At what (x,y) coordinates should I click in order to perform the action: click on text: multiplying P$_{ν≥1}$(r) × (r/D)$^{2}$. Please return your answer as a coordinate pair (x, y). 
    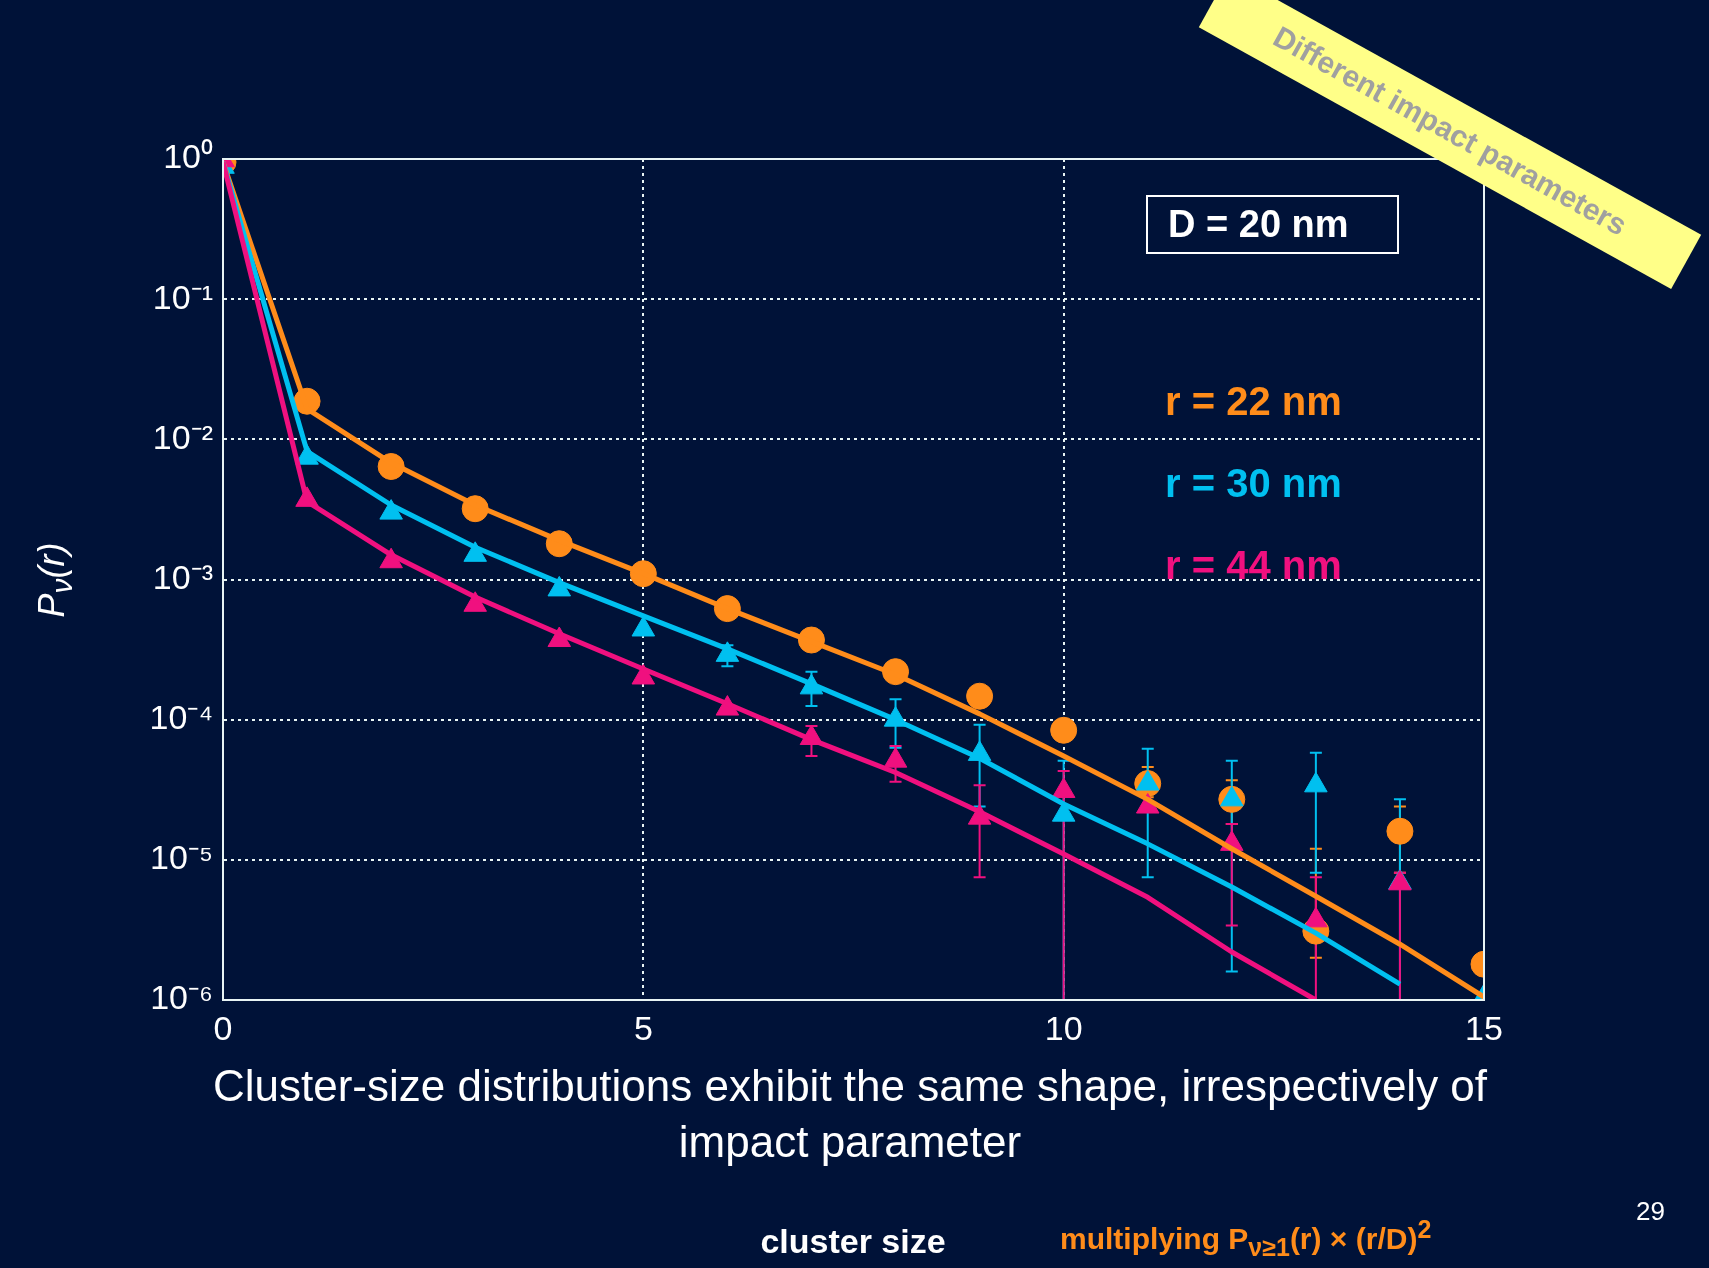
    Looking at the image, I should click on (1246, 1238).